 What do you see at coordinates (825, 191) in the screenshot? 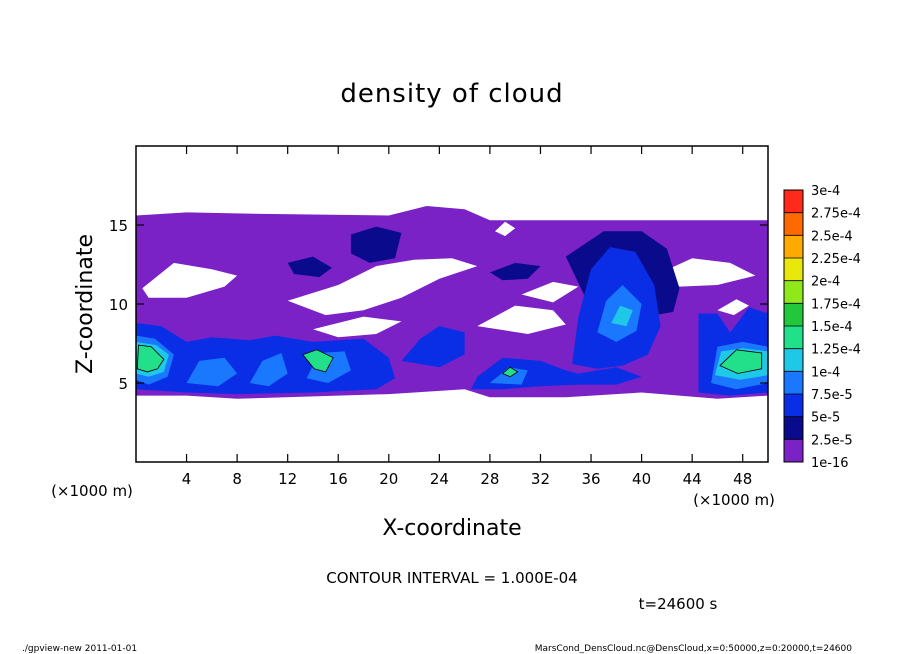
I see `colorbar-label: 3e-4` at bounding box center [825, 191].